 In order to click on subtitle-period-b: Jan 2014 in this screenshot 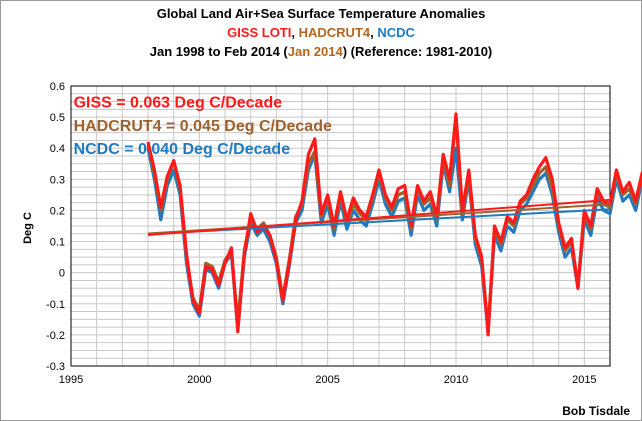, I will do `click(315, 51)`.